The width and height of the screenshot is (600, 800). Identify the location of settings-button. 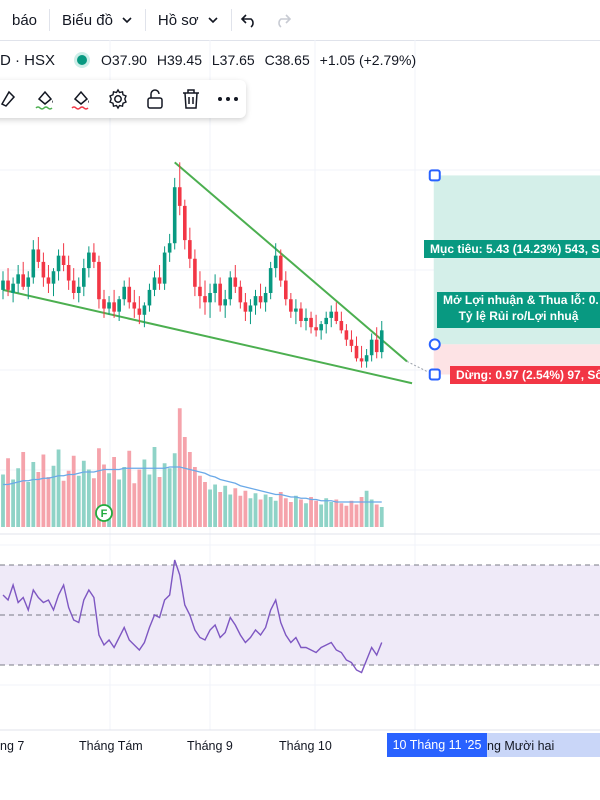
(118, 99).